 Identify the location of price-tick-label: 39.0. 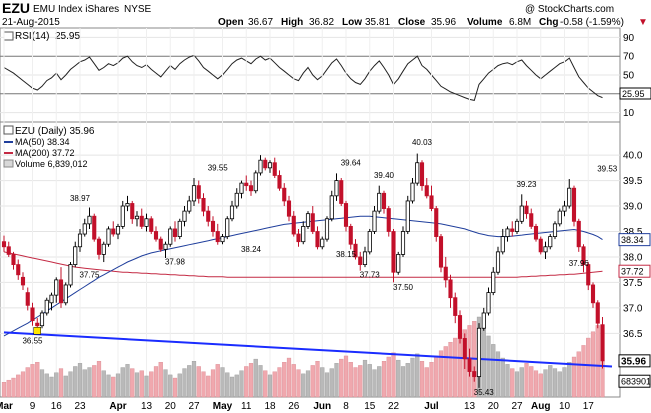
(633, 207).